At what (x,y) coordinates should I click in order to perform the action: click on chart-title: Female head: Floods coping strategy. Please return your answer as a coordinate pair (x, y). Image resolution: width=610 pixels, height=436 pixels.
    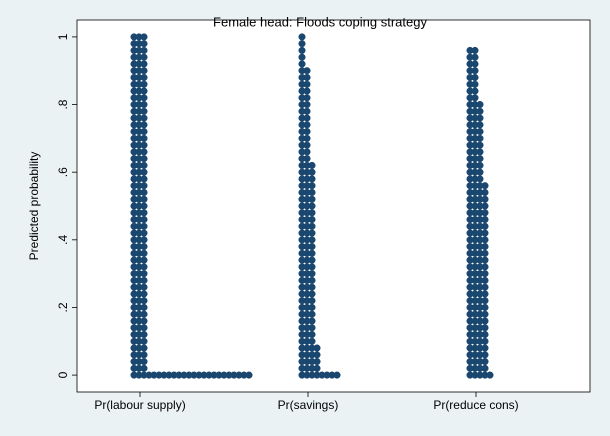
    Looking at the image, I should click on (320, 21).